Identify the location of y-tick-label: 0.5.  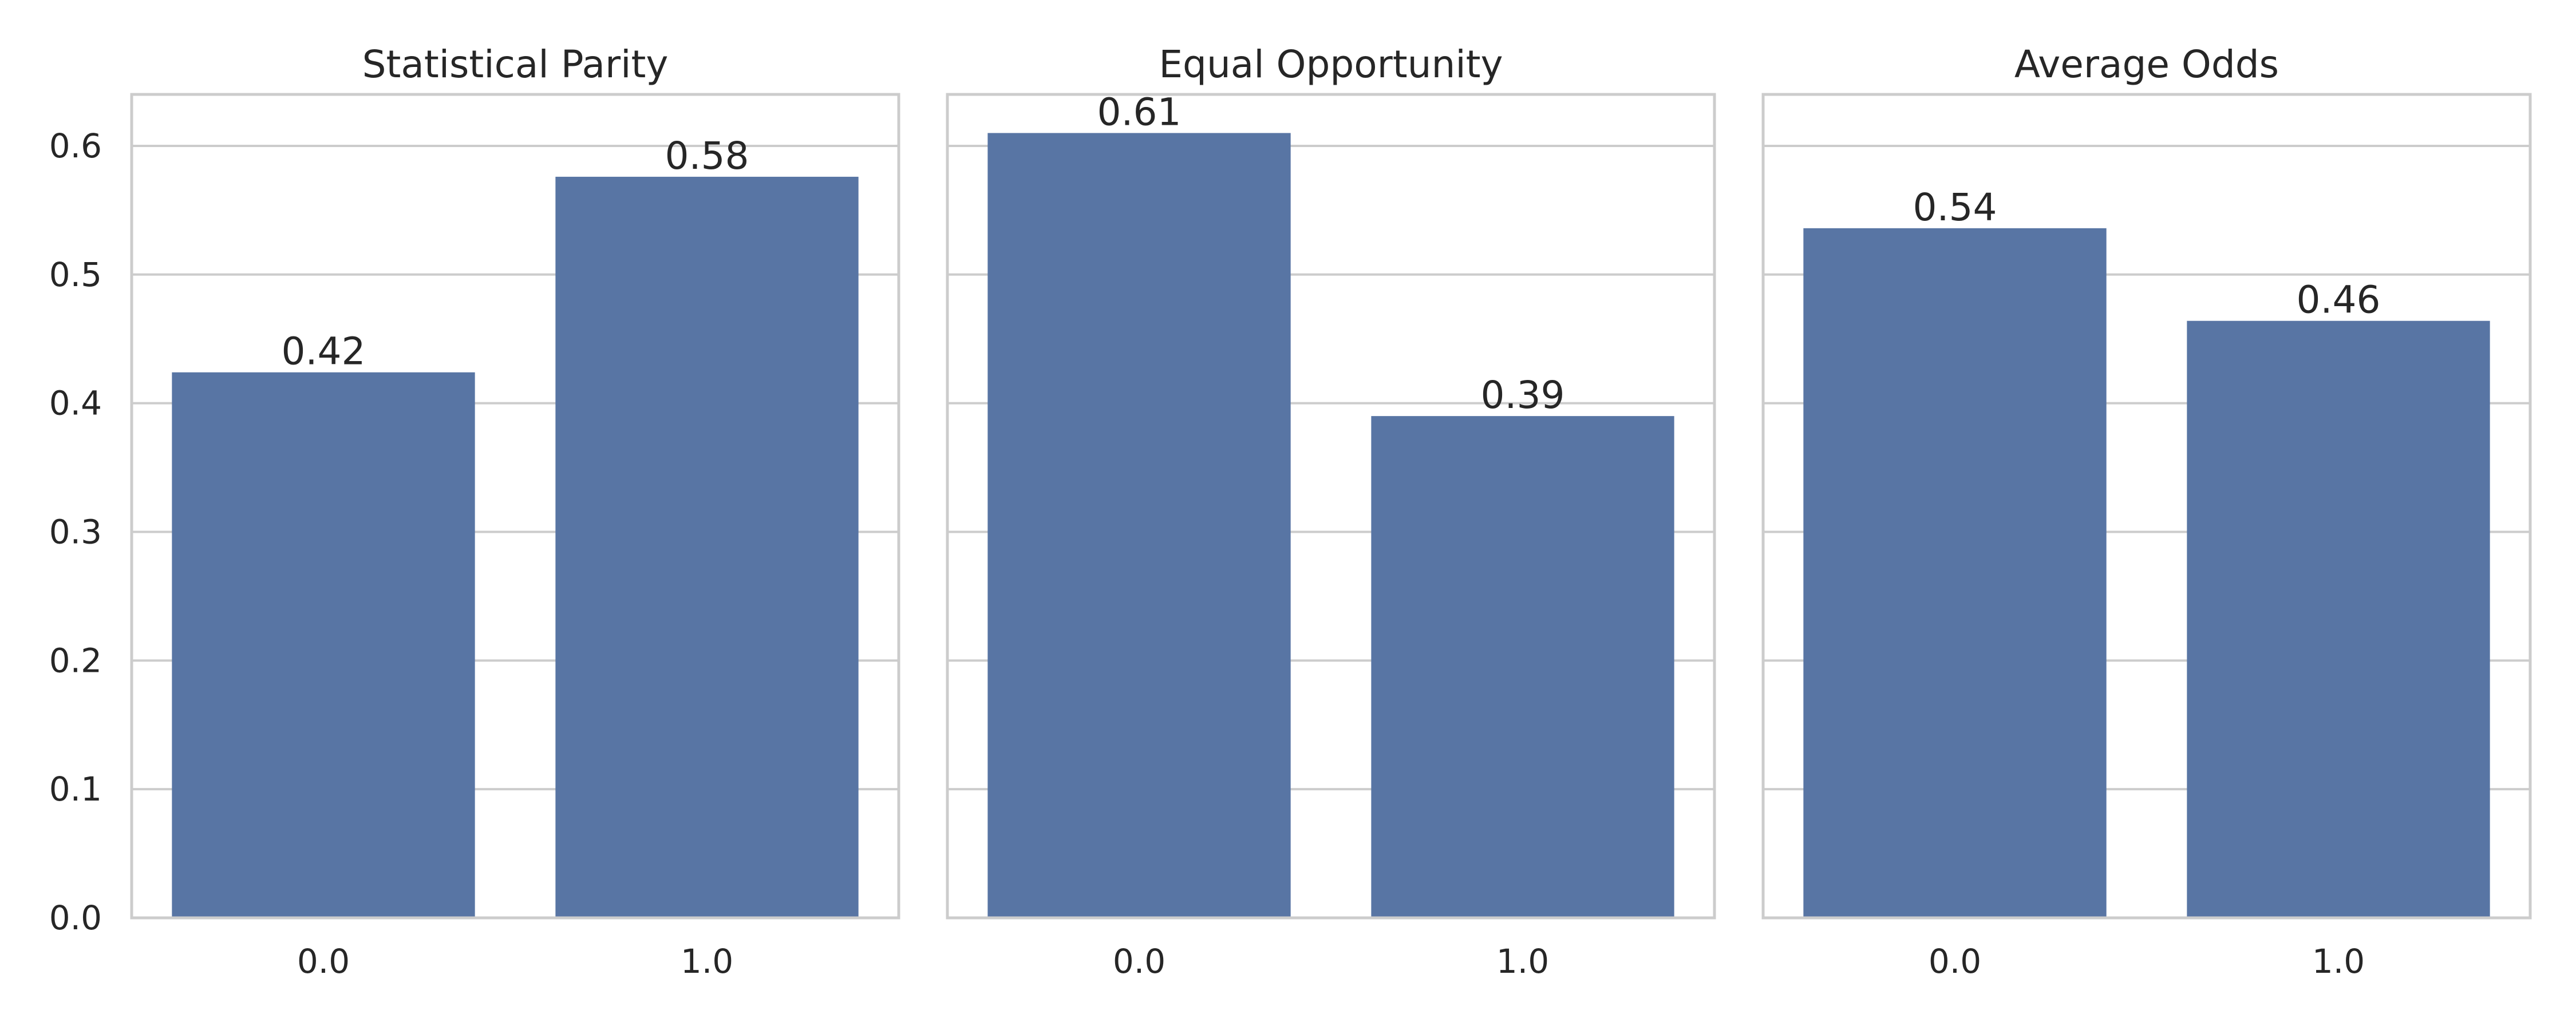
(75, 274).